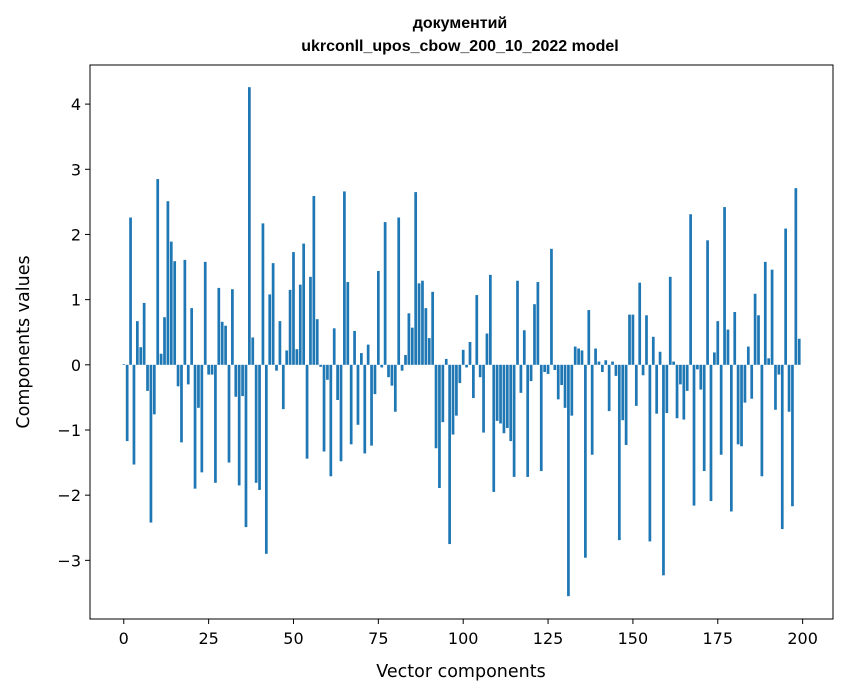 The image size is (847, 696). Describe the element at coordinates (76, 104) in the screenshot. I see `y-tick-label: 4` at that location.